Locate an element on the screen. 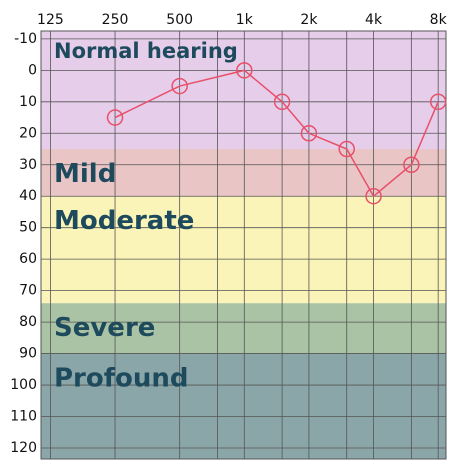 This screenshot has width=474, height=474. y-tick-label: 10 is located at coordinates (28, 102).